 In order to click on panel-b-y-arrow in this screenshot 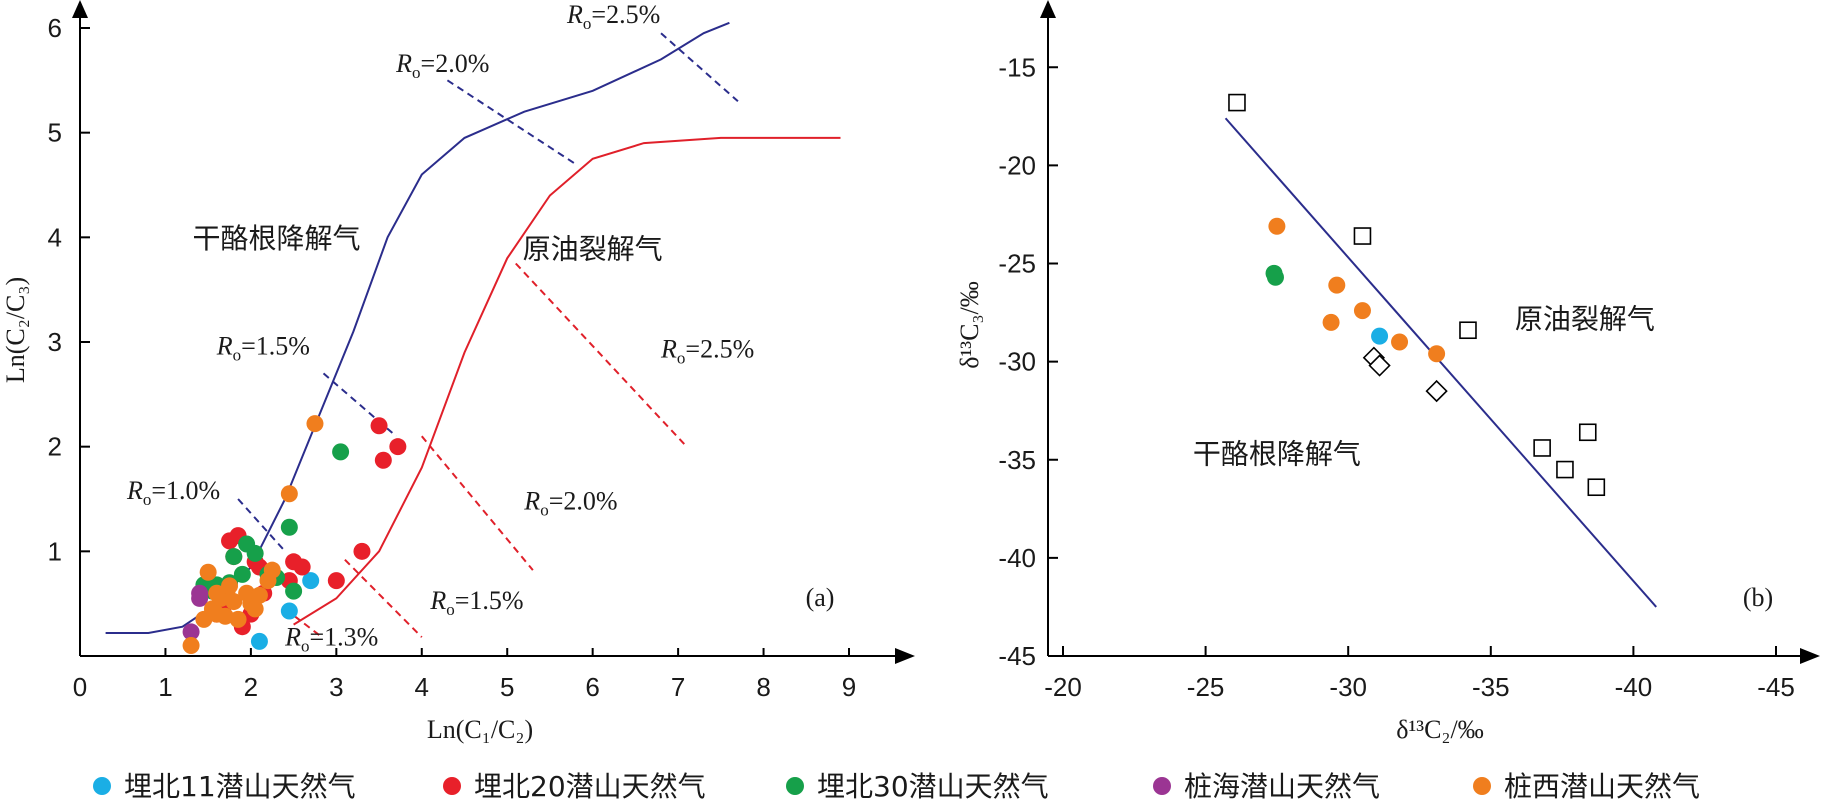, I will do `click(1048, 9)`.